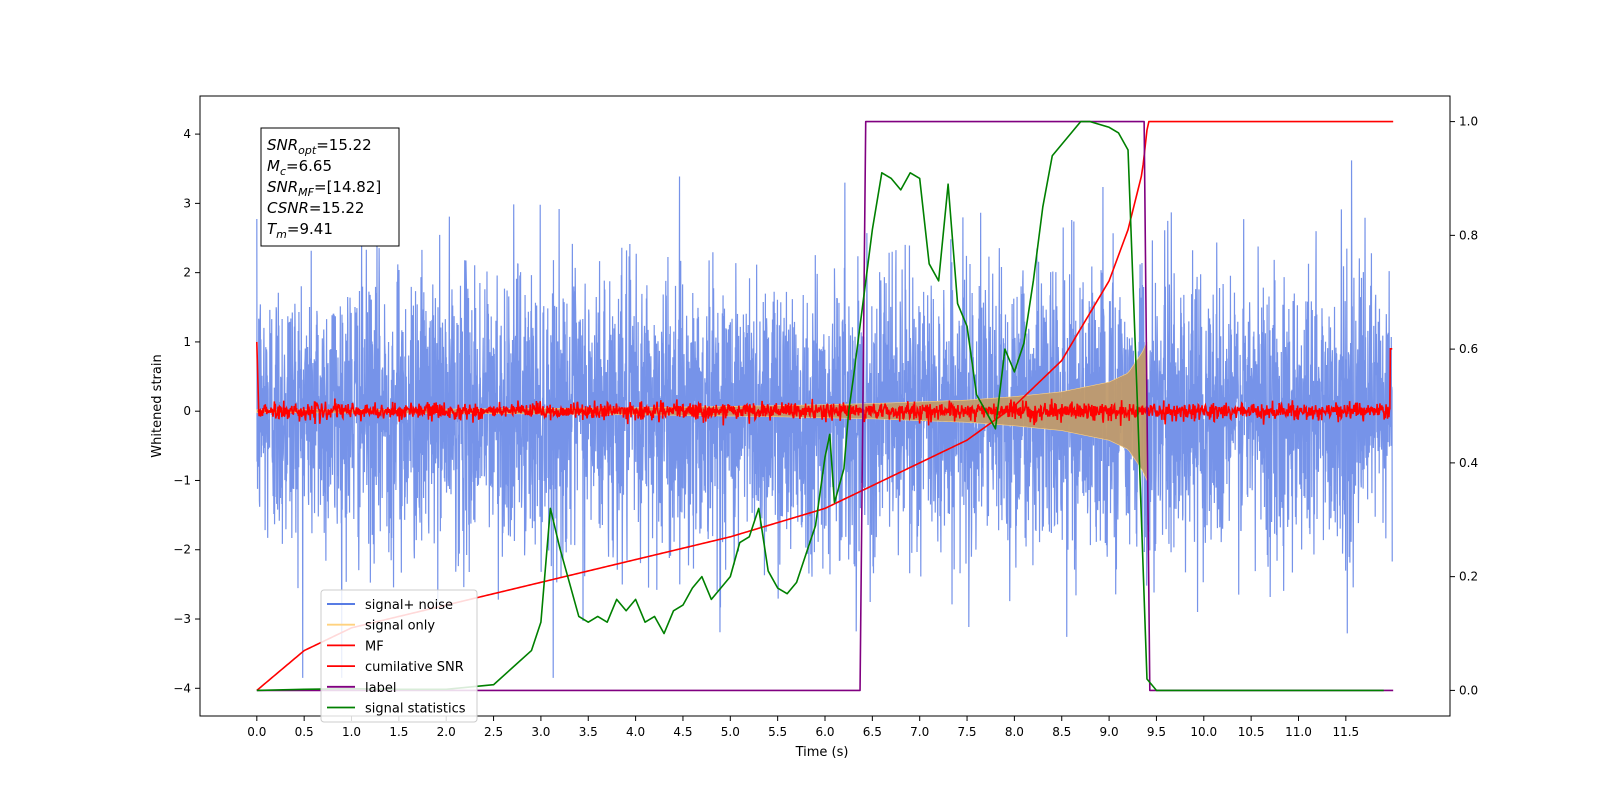 The image size is (1600, 800). I want to click on annotation-line: Tm=9.41, so click(300, 230).